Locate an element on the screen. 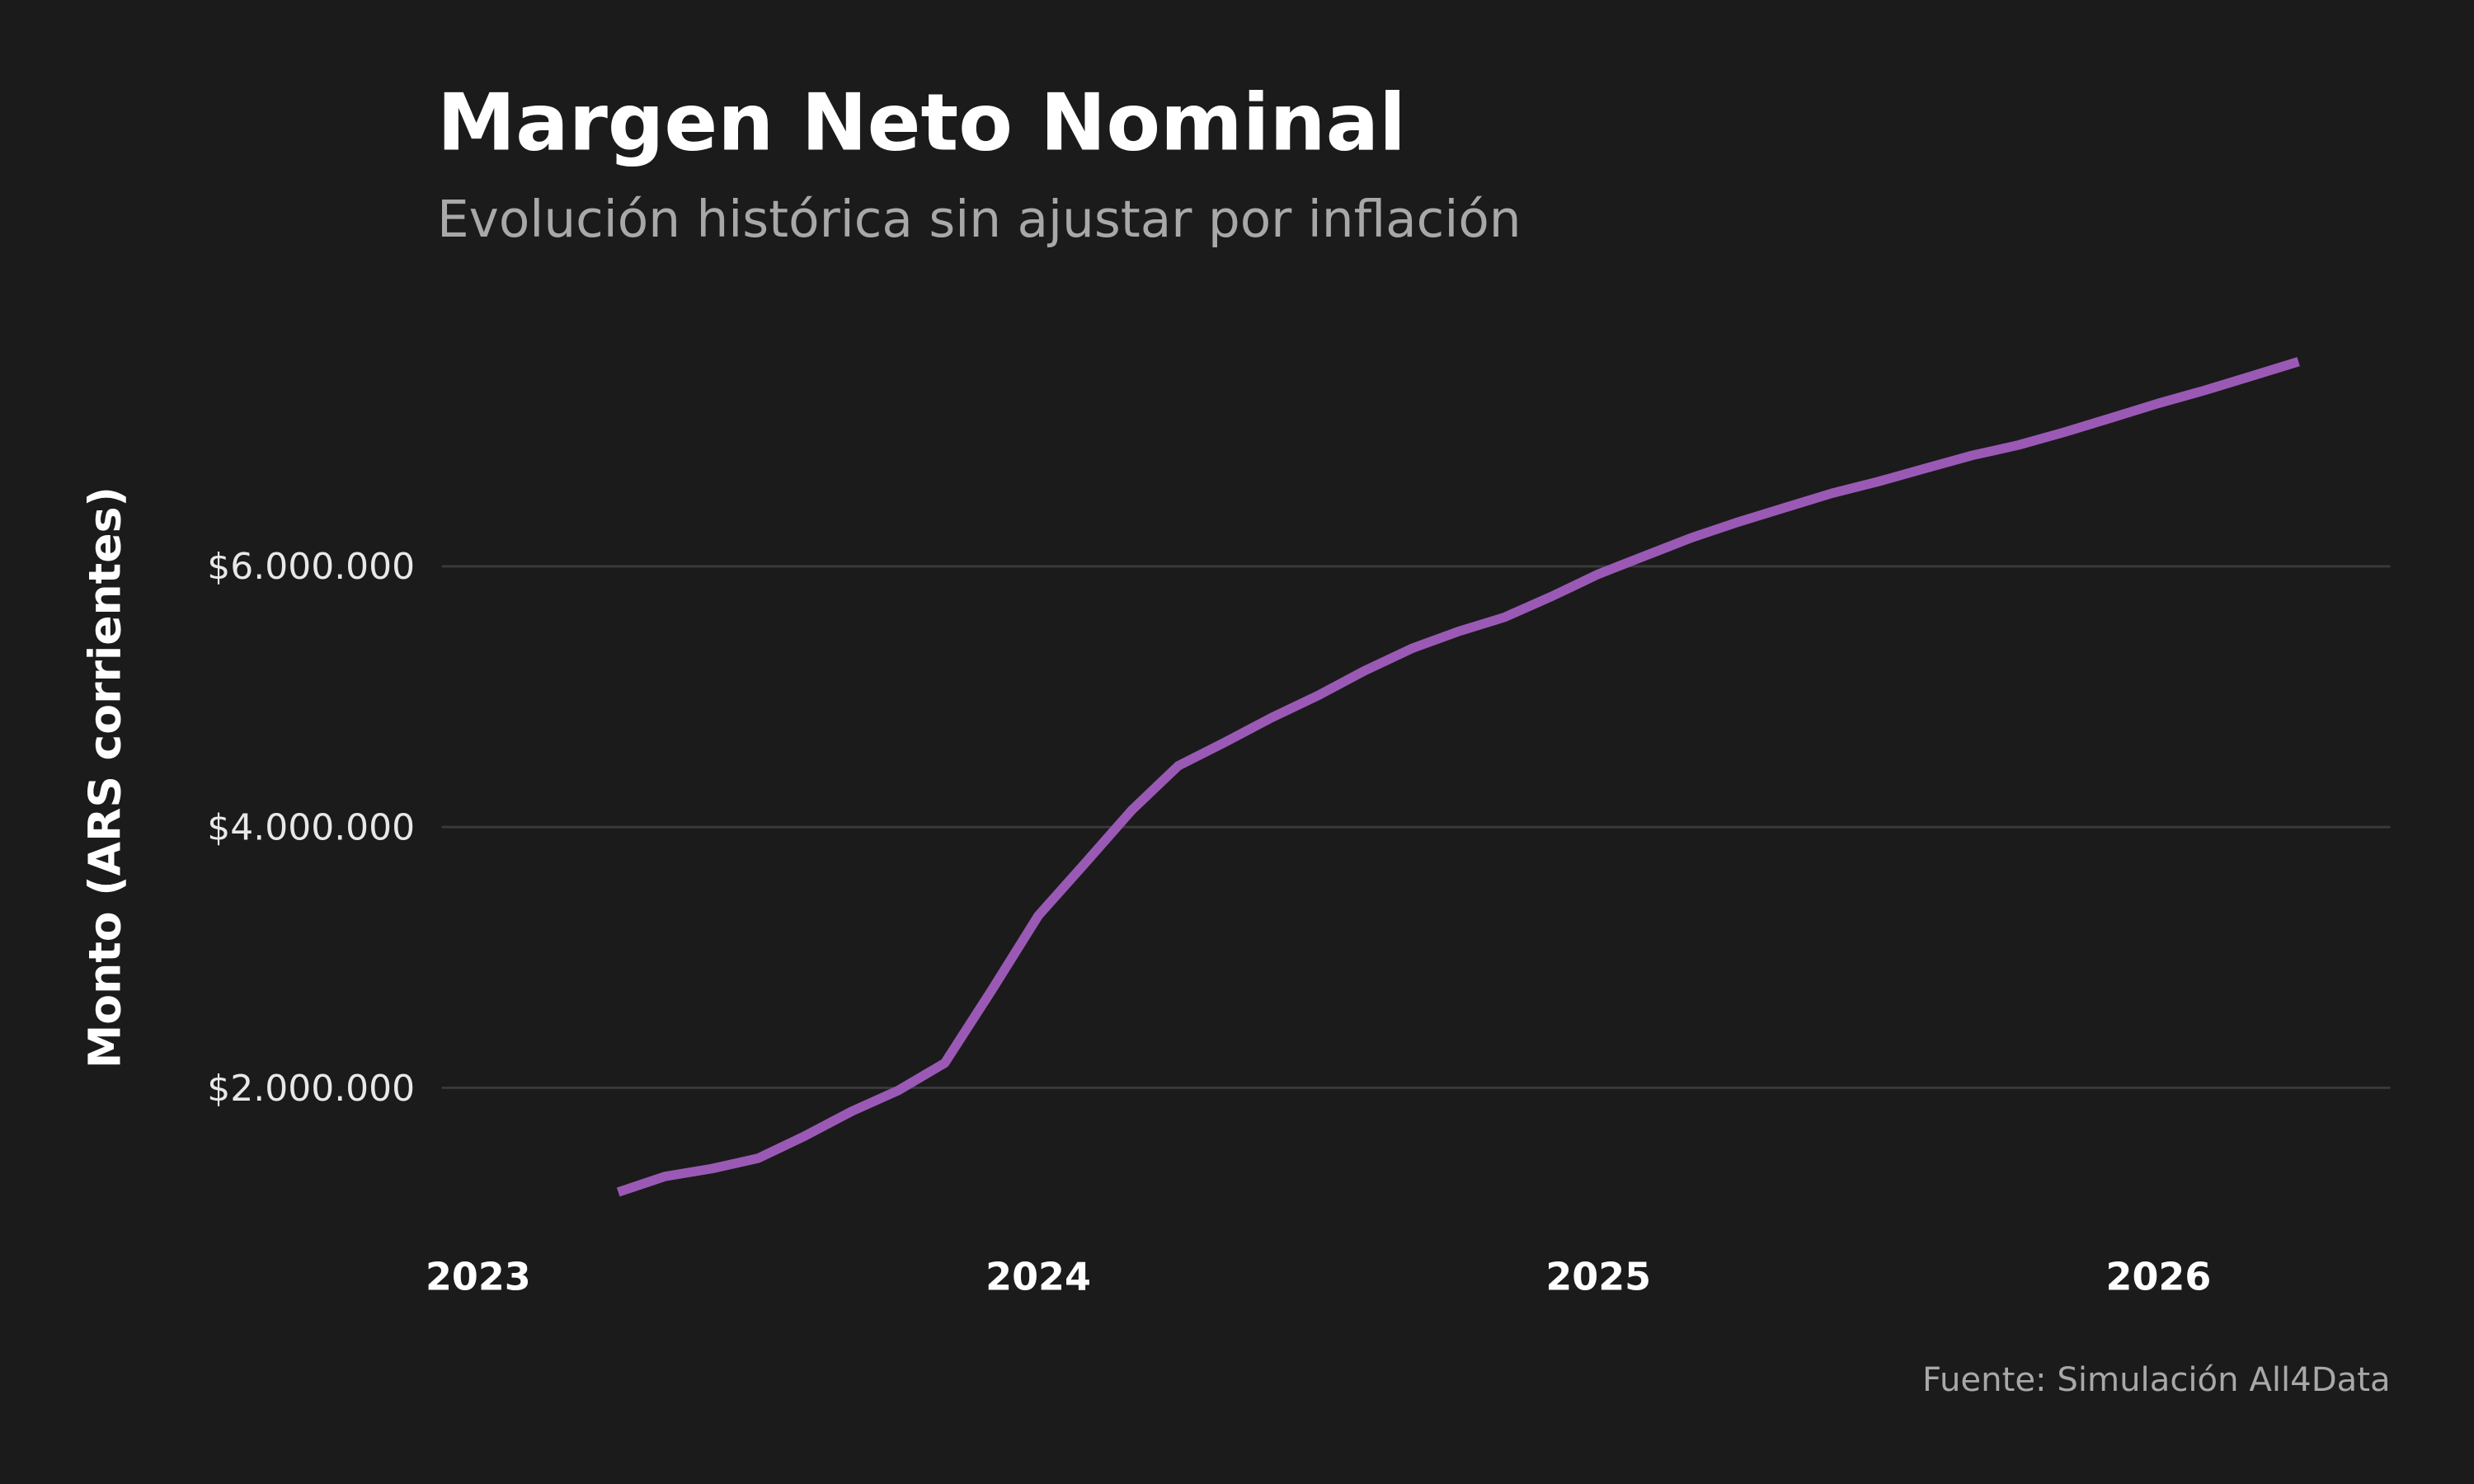  x-tick-label: 2024 is located at coordinates (1038, 1277).